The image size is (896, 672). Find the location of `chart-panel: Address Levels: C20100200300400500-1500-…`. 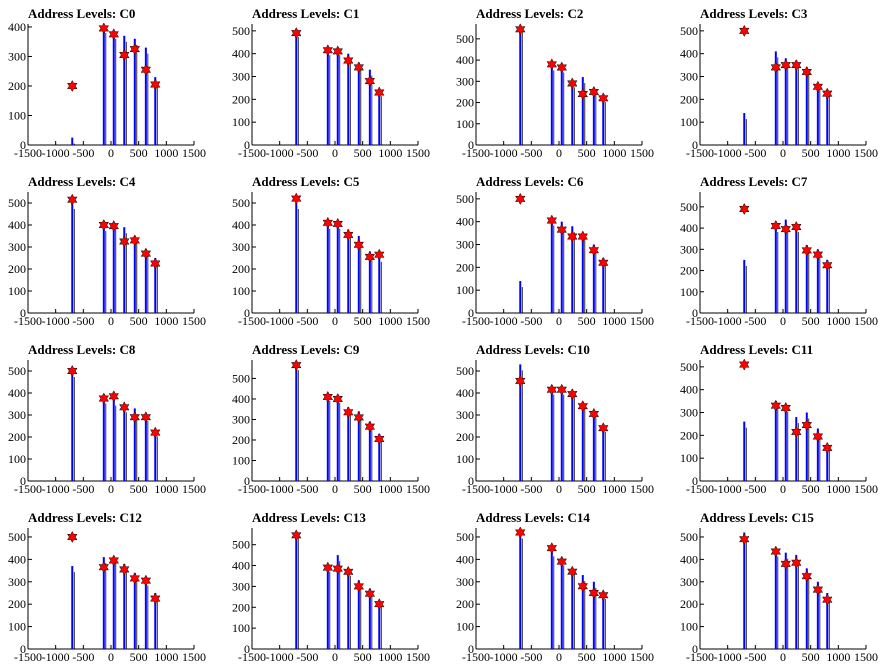

chart-panel: Address Levels: C20100200300400500-1500-… is located at coordinates (555, 83).